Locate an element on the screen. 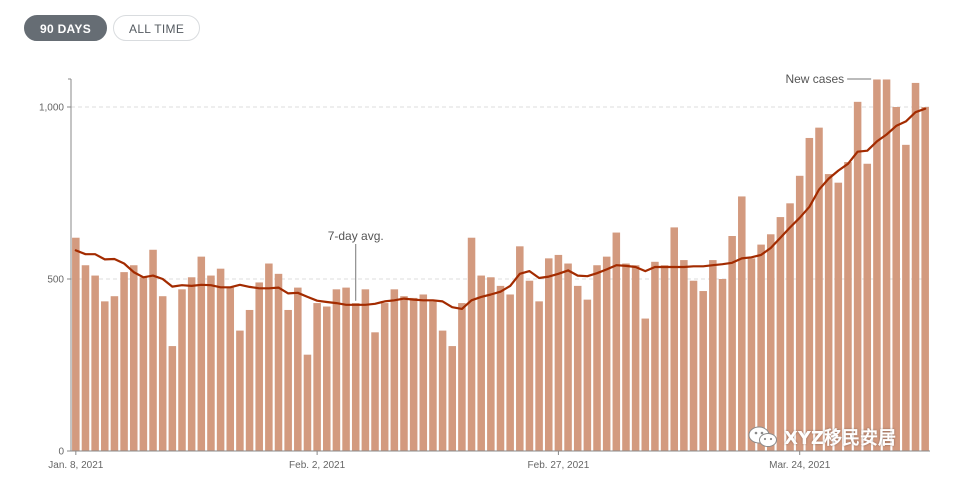 Image resolution: width=953 pixels, height=479 pixels. watermark: XYZ移民安居 is located at coordinates (822, 437).